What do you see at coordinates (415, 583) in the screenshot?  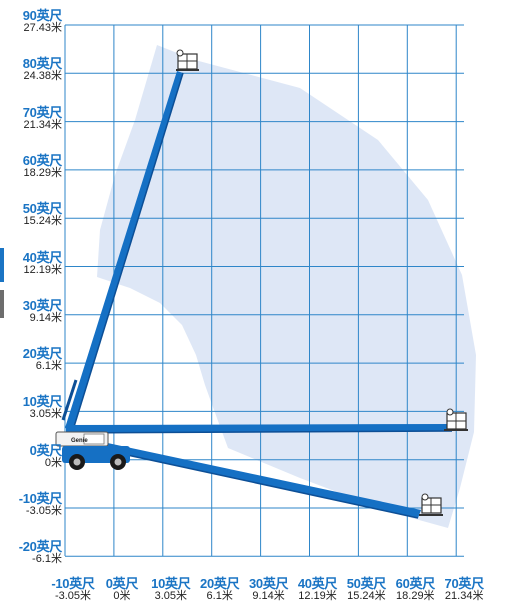 I see `x-tick-feet: 60英尺` at bounding box center [415, 583].